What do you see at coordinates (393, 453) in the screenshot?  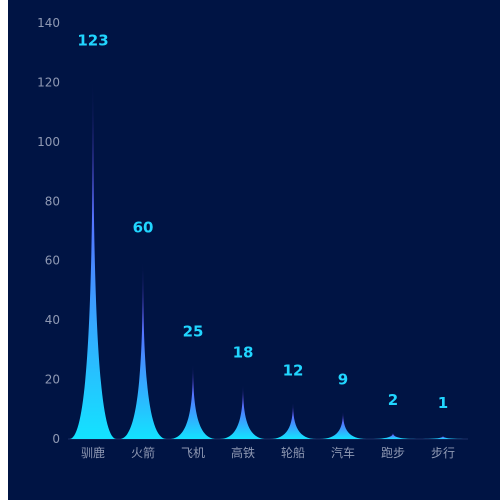 I see `x-tick-label: 跑步` at bounding box center [393, 453].